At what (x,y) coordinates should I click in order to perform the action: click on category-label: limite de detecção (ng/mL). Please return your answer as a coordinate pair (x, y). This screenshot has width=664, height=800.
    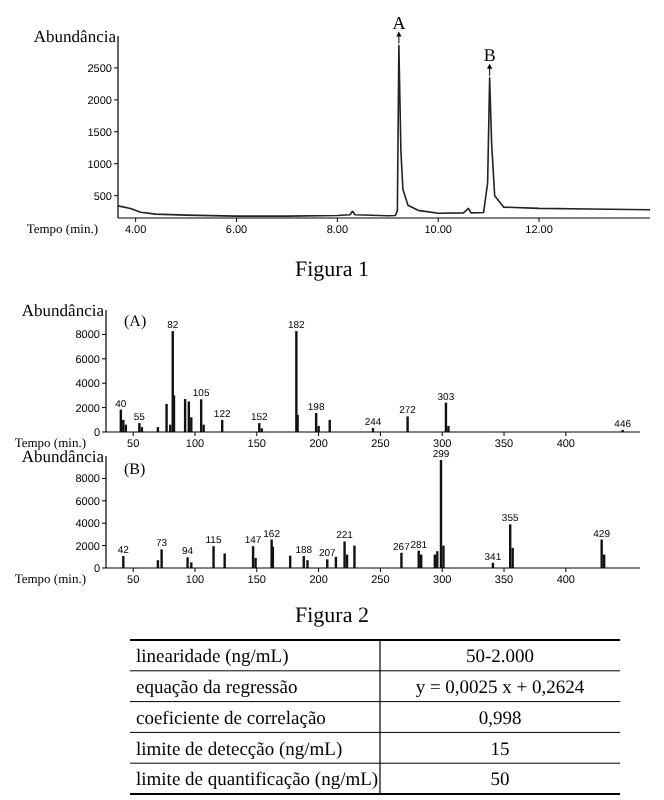
    Looking at the image, I should click on (239, 750).